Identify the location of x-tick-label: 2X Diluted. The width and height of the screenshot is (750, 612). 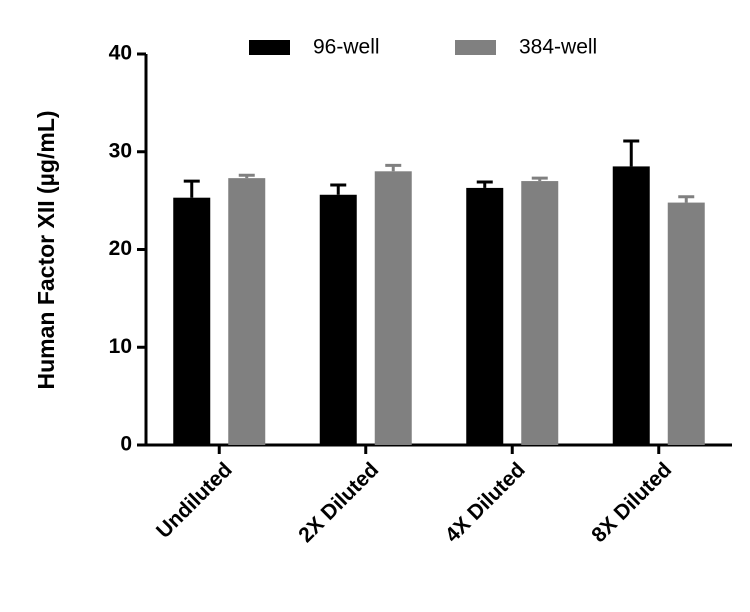
(338, 502).